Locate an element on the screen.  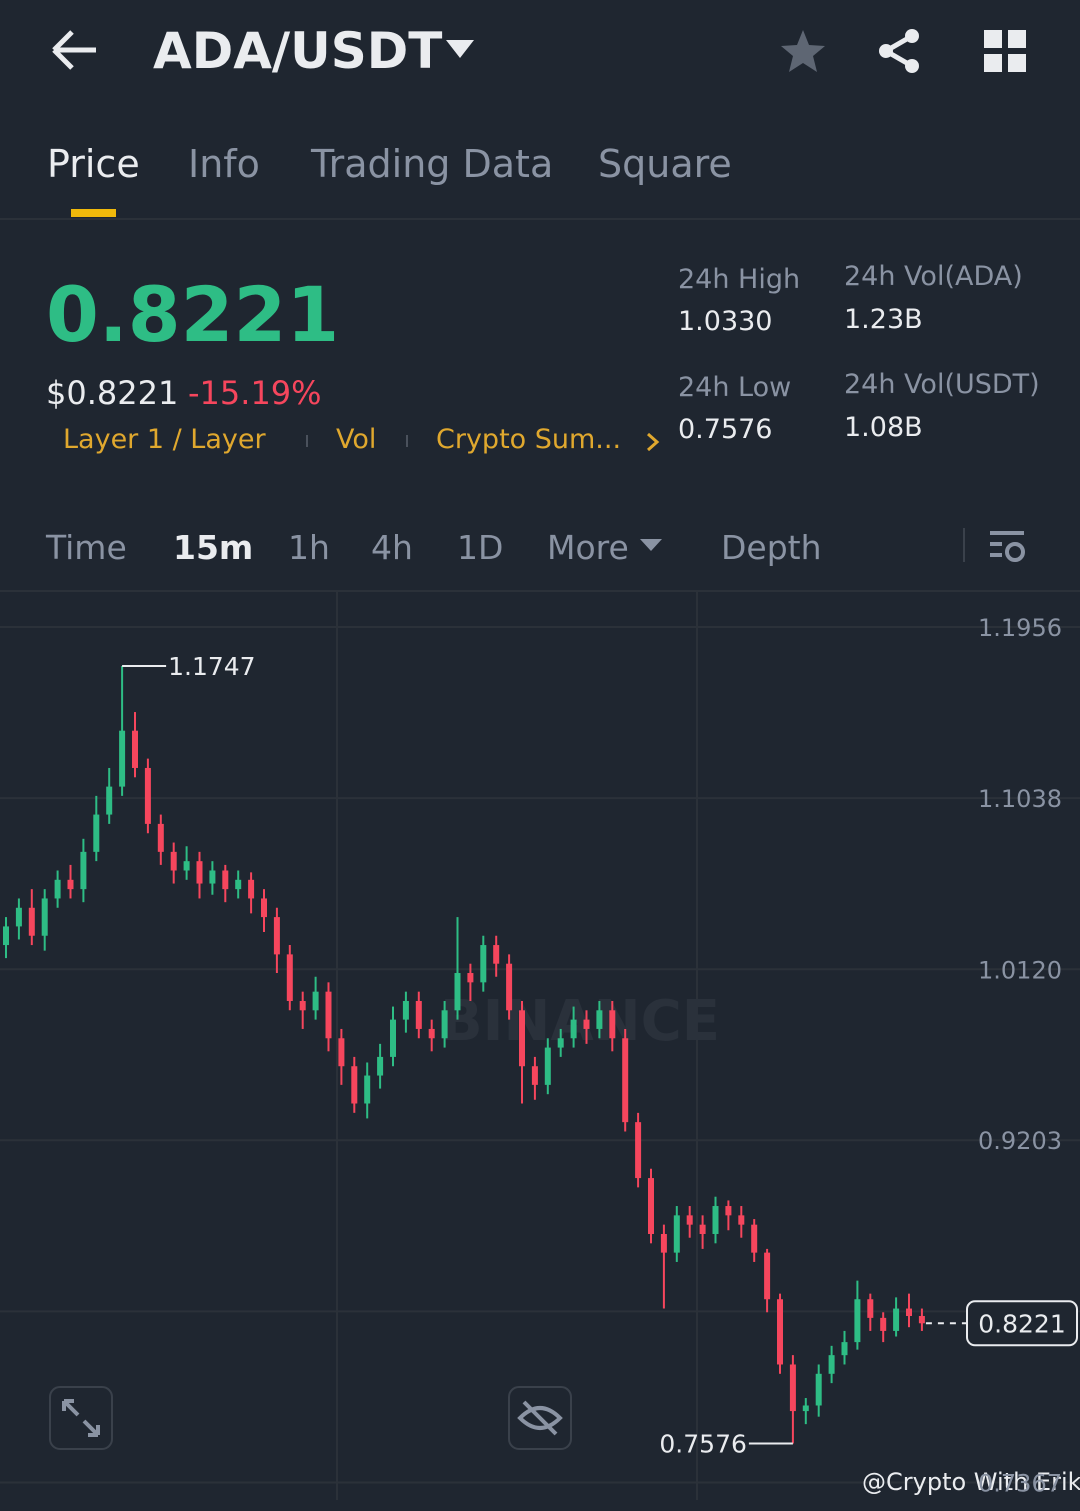
price-change: -15.19% is located at coordinates (255, 393).